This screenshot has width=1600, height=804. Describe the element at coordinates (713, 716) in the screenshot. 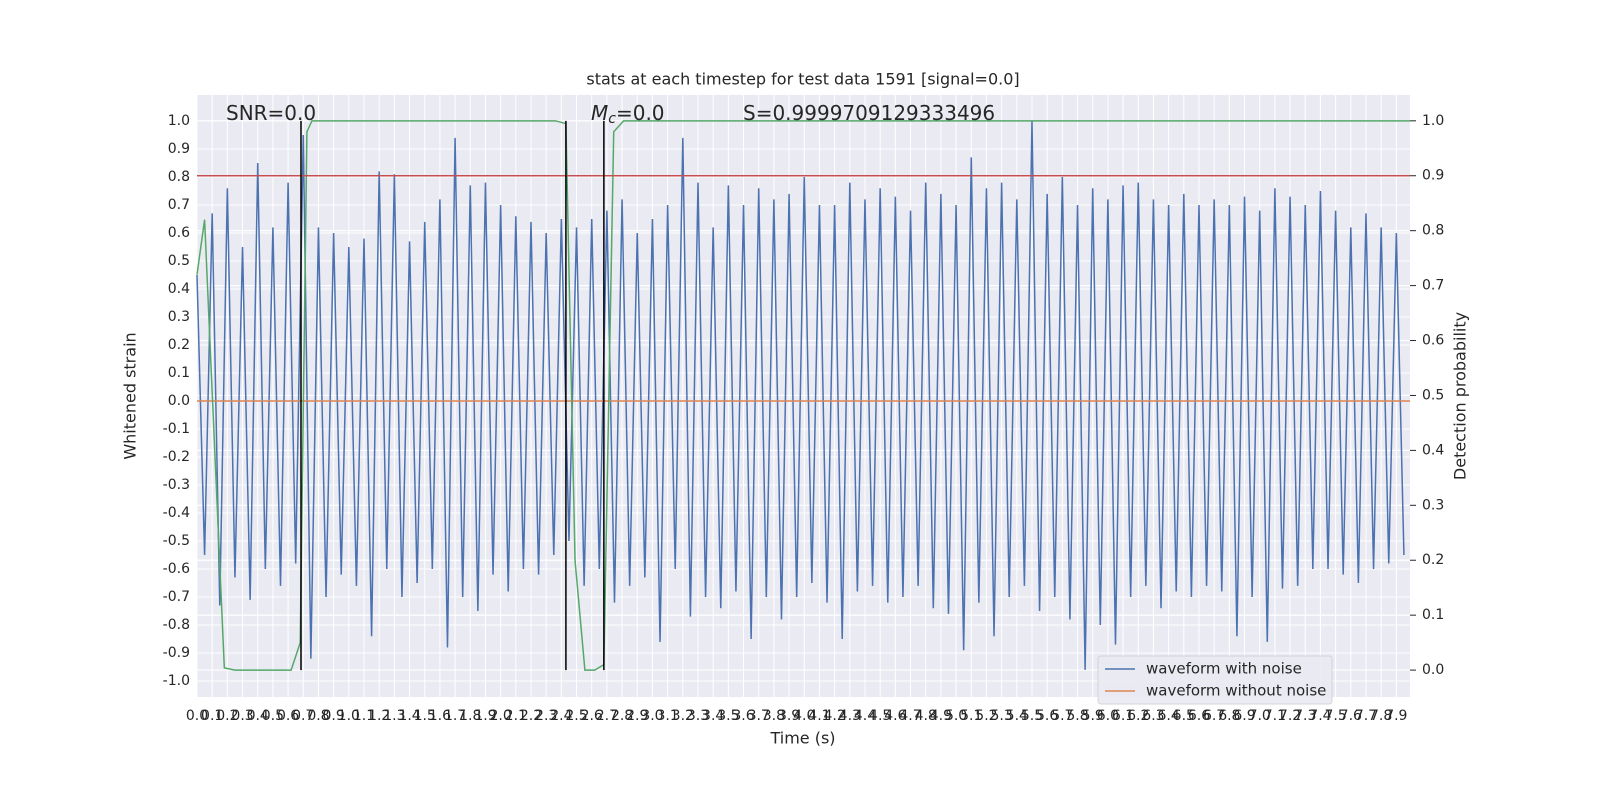

I see `x-tick-label: 3.4` at that location.